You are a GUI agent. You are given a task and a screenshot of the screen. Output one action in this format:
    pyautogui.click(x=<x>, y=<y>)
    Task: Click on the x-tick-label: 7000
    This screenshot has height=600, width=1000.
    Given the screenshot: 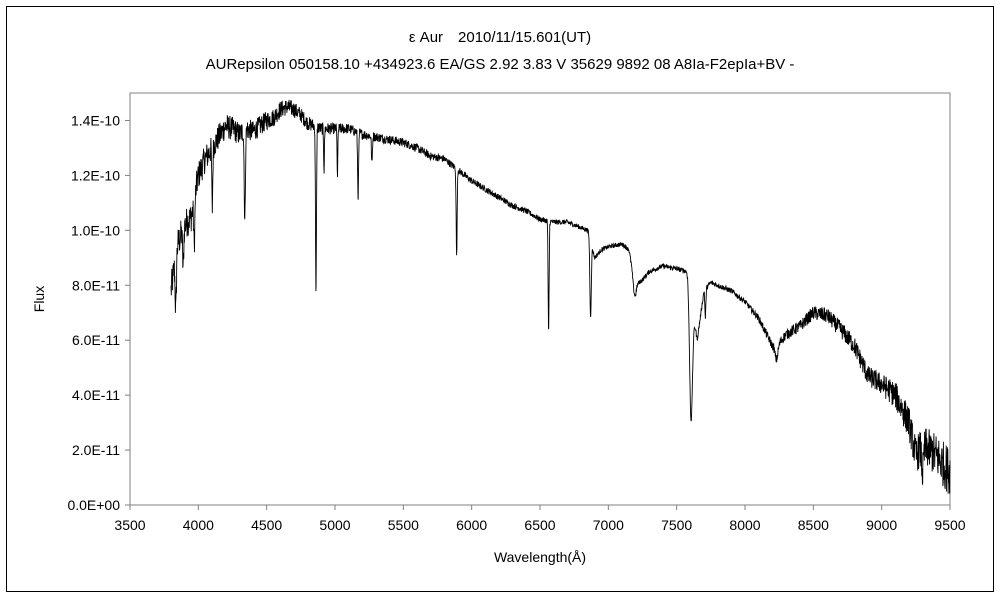 What is the action you would take?
    pyautogui.click(x=608, y=525)
    